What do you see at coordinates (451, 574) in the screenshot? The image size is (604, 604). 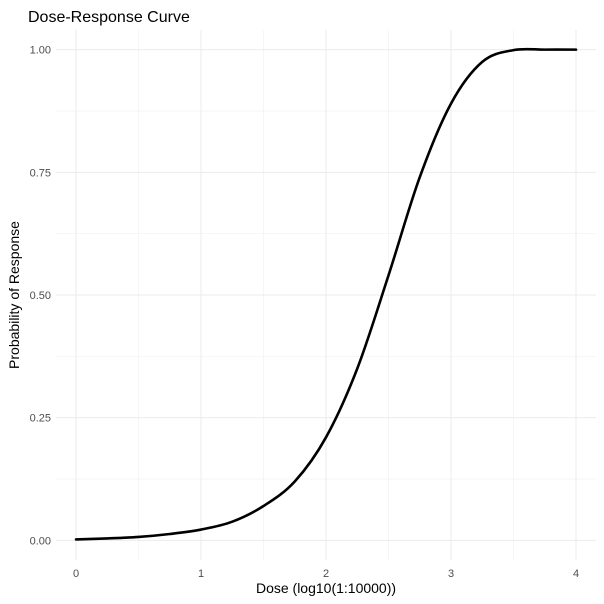 I see `x-tick-label: 3` at bounding box center [451, 574].